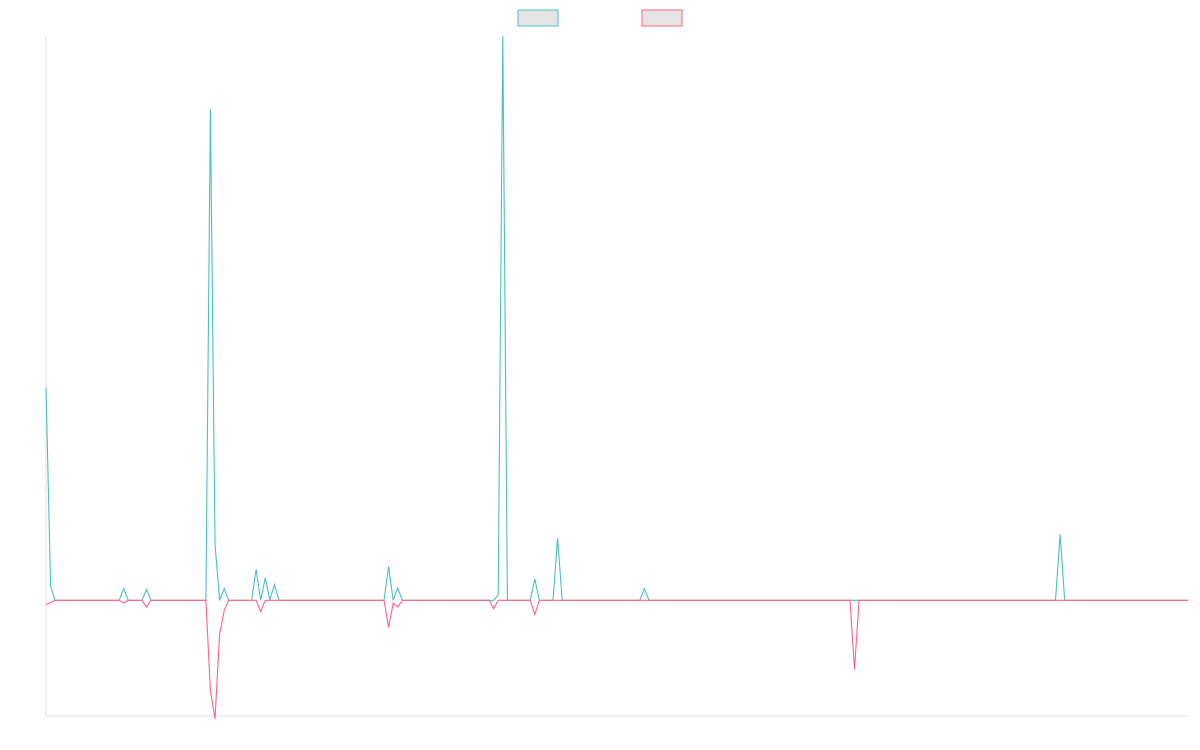  Describe the element at coordinates (600, 18) in the screenshot. I see `legend` at that location.